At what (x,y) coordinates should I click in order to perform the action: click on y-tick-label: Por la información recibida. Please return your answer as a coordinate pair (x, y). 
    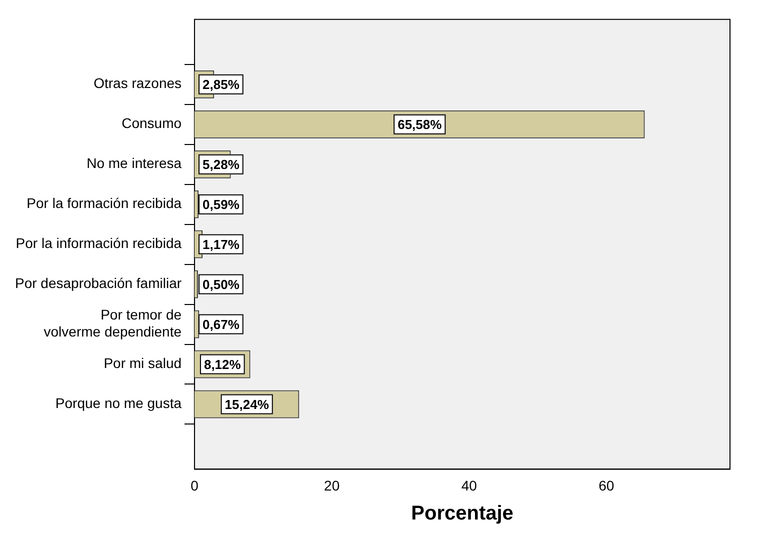
    Looking at the image, I should click on (99, 243).